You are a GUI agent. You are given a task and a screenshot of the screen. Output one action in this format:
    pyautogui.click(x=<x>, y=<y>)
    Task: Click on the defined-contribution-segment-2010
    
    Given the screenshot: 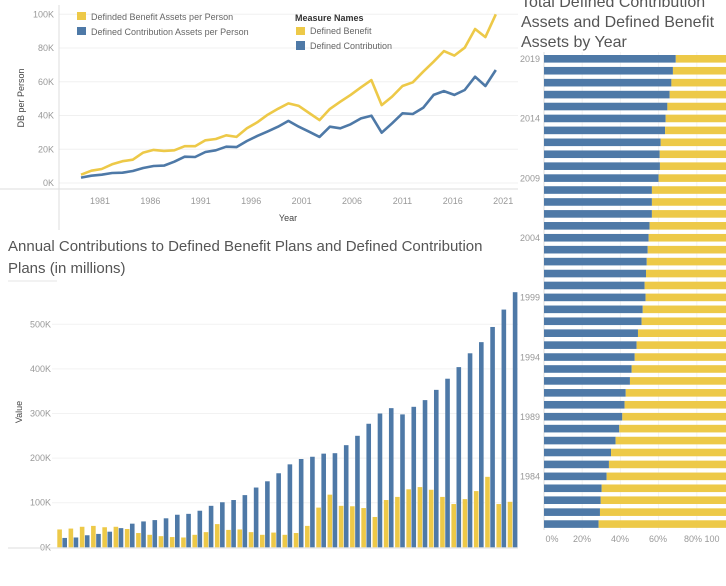 What is the action you would take?
    pyautogui.click(x=602, y=166)
    